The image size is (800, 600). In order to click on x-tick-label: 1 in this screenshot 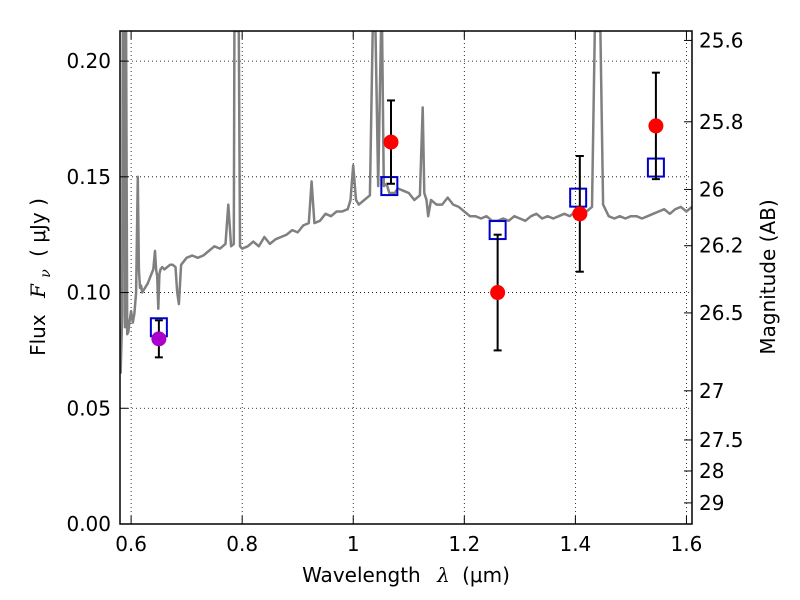, I will do `click(353, 544)`.